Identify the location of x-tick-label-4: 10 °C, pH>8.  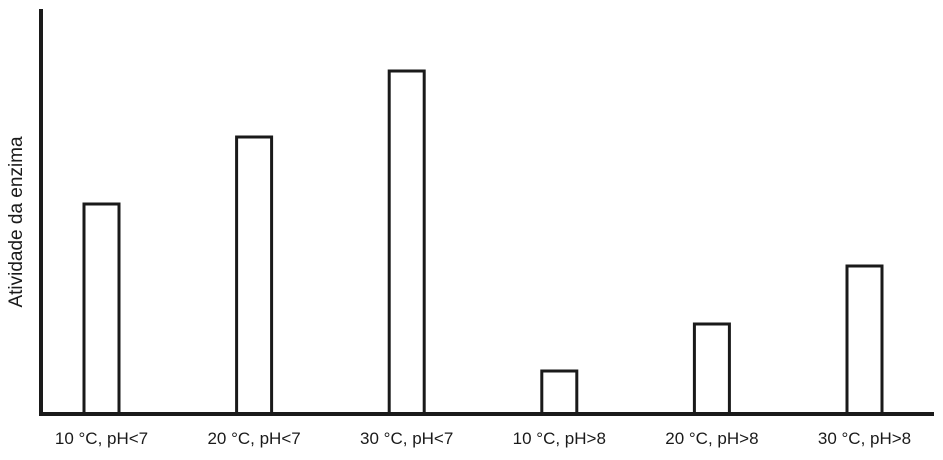
(559, 438).